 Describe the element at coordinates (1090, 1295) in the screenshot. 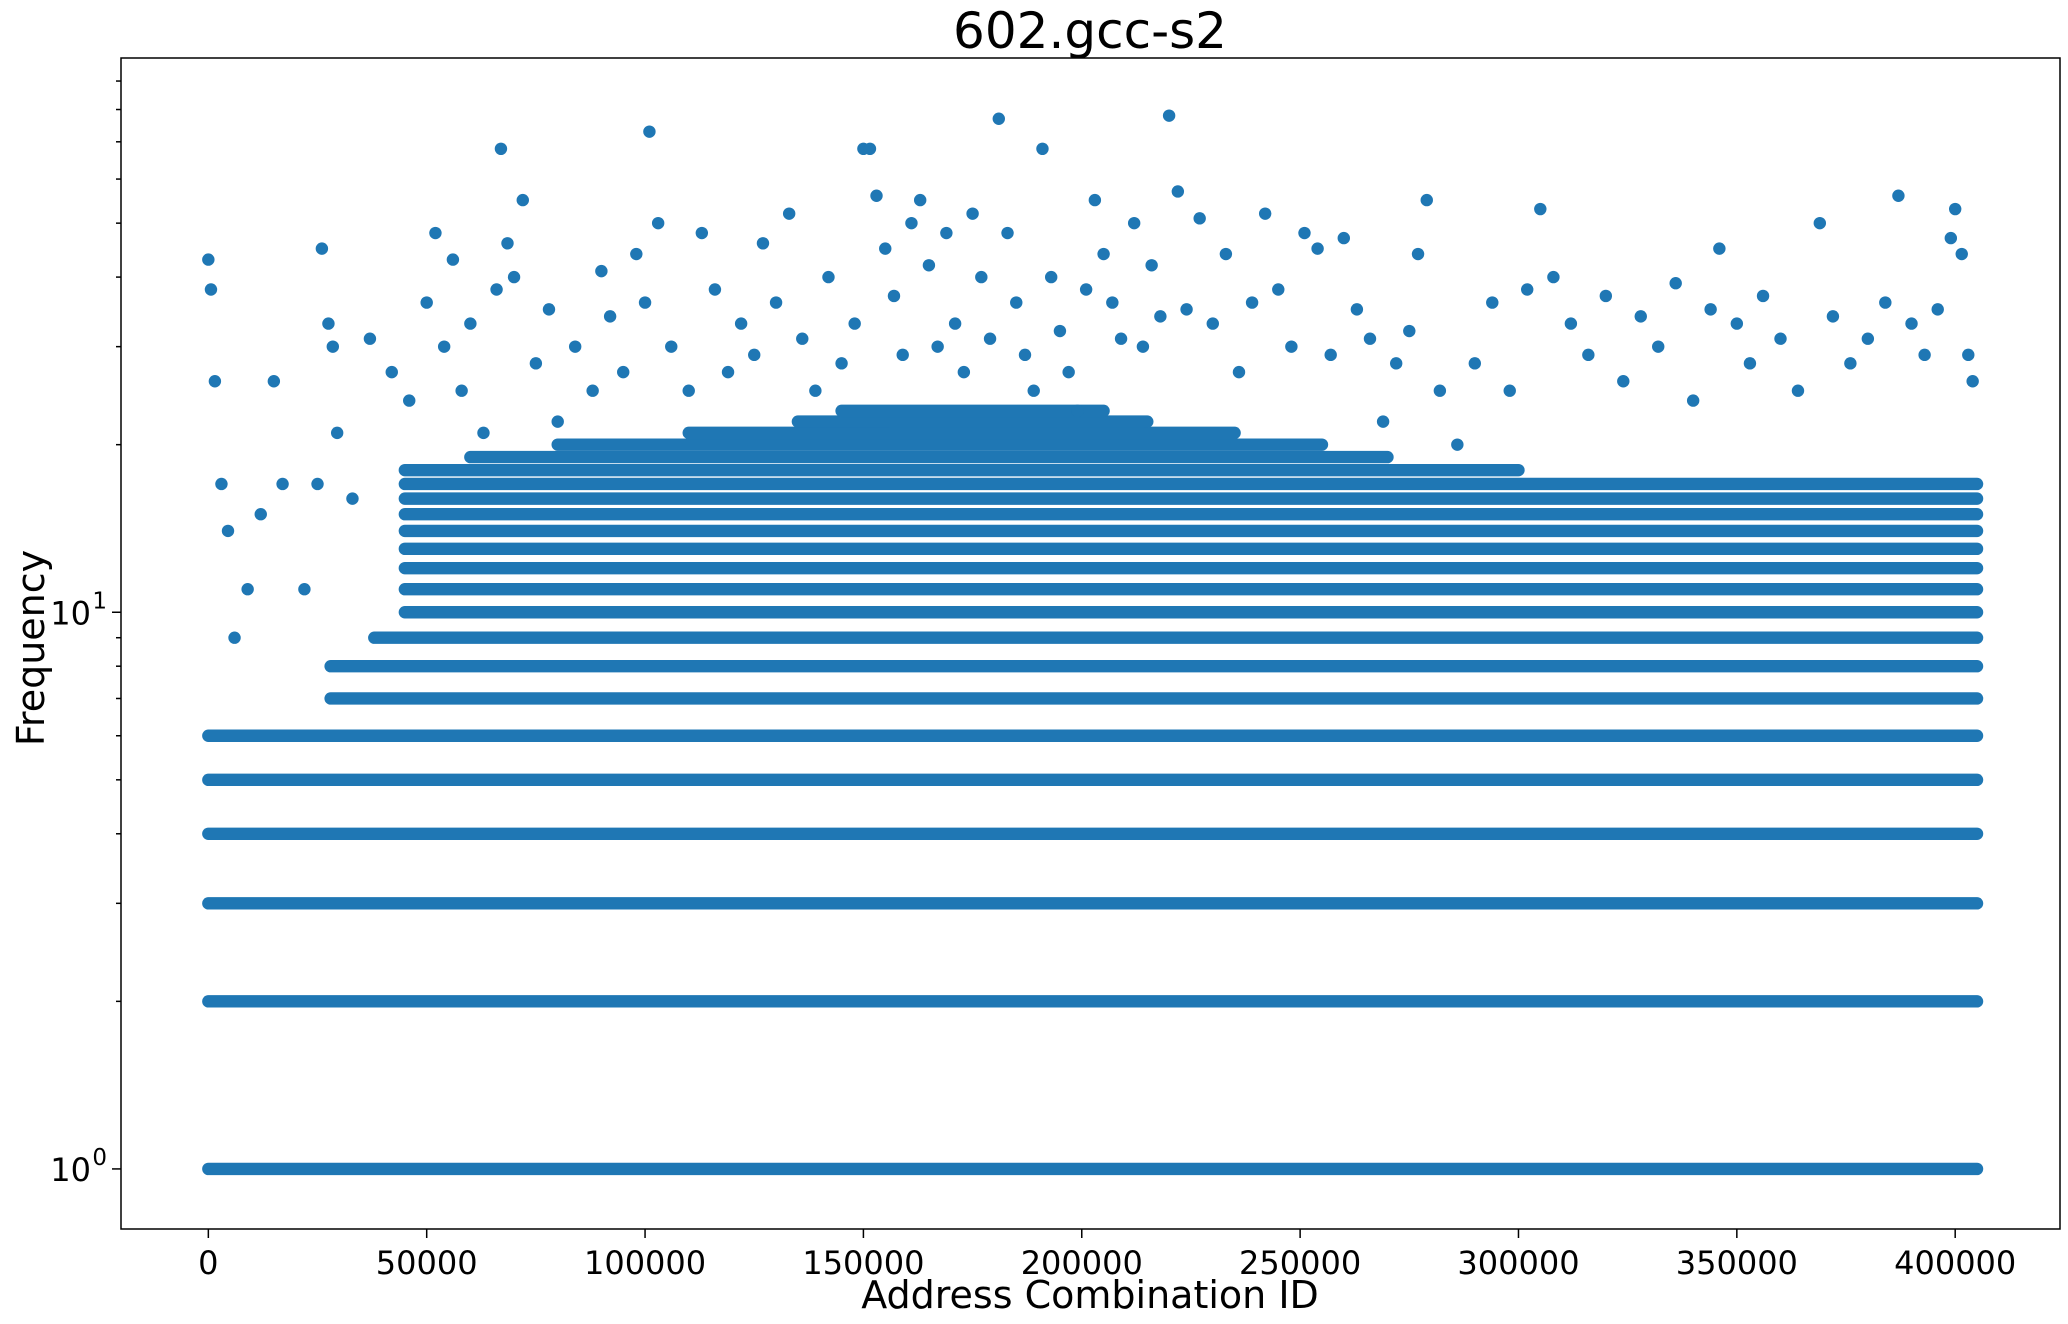

I see `x-axis-label: Address Combination ID` at that location.